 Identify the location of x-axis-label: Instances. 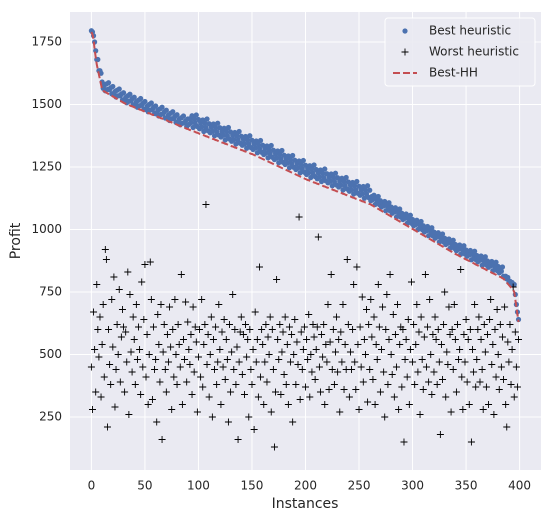
(305, 504).